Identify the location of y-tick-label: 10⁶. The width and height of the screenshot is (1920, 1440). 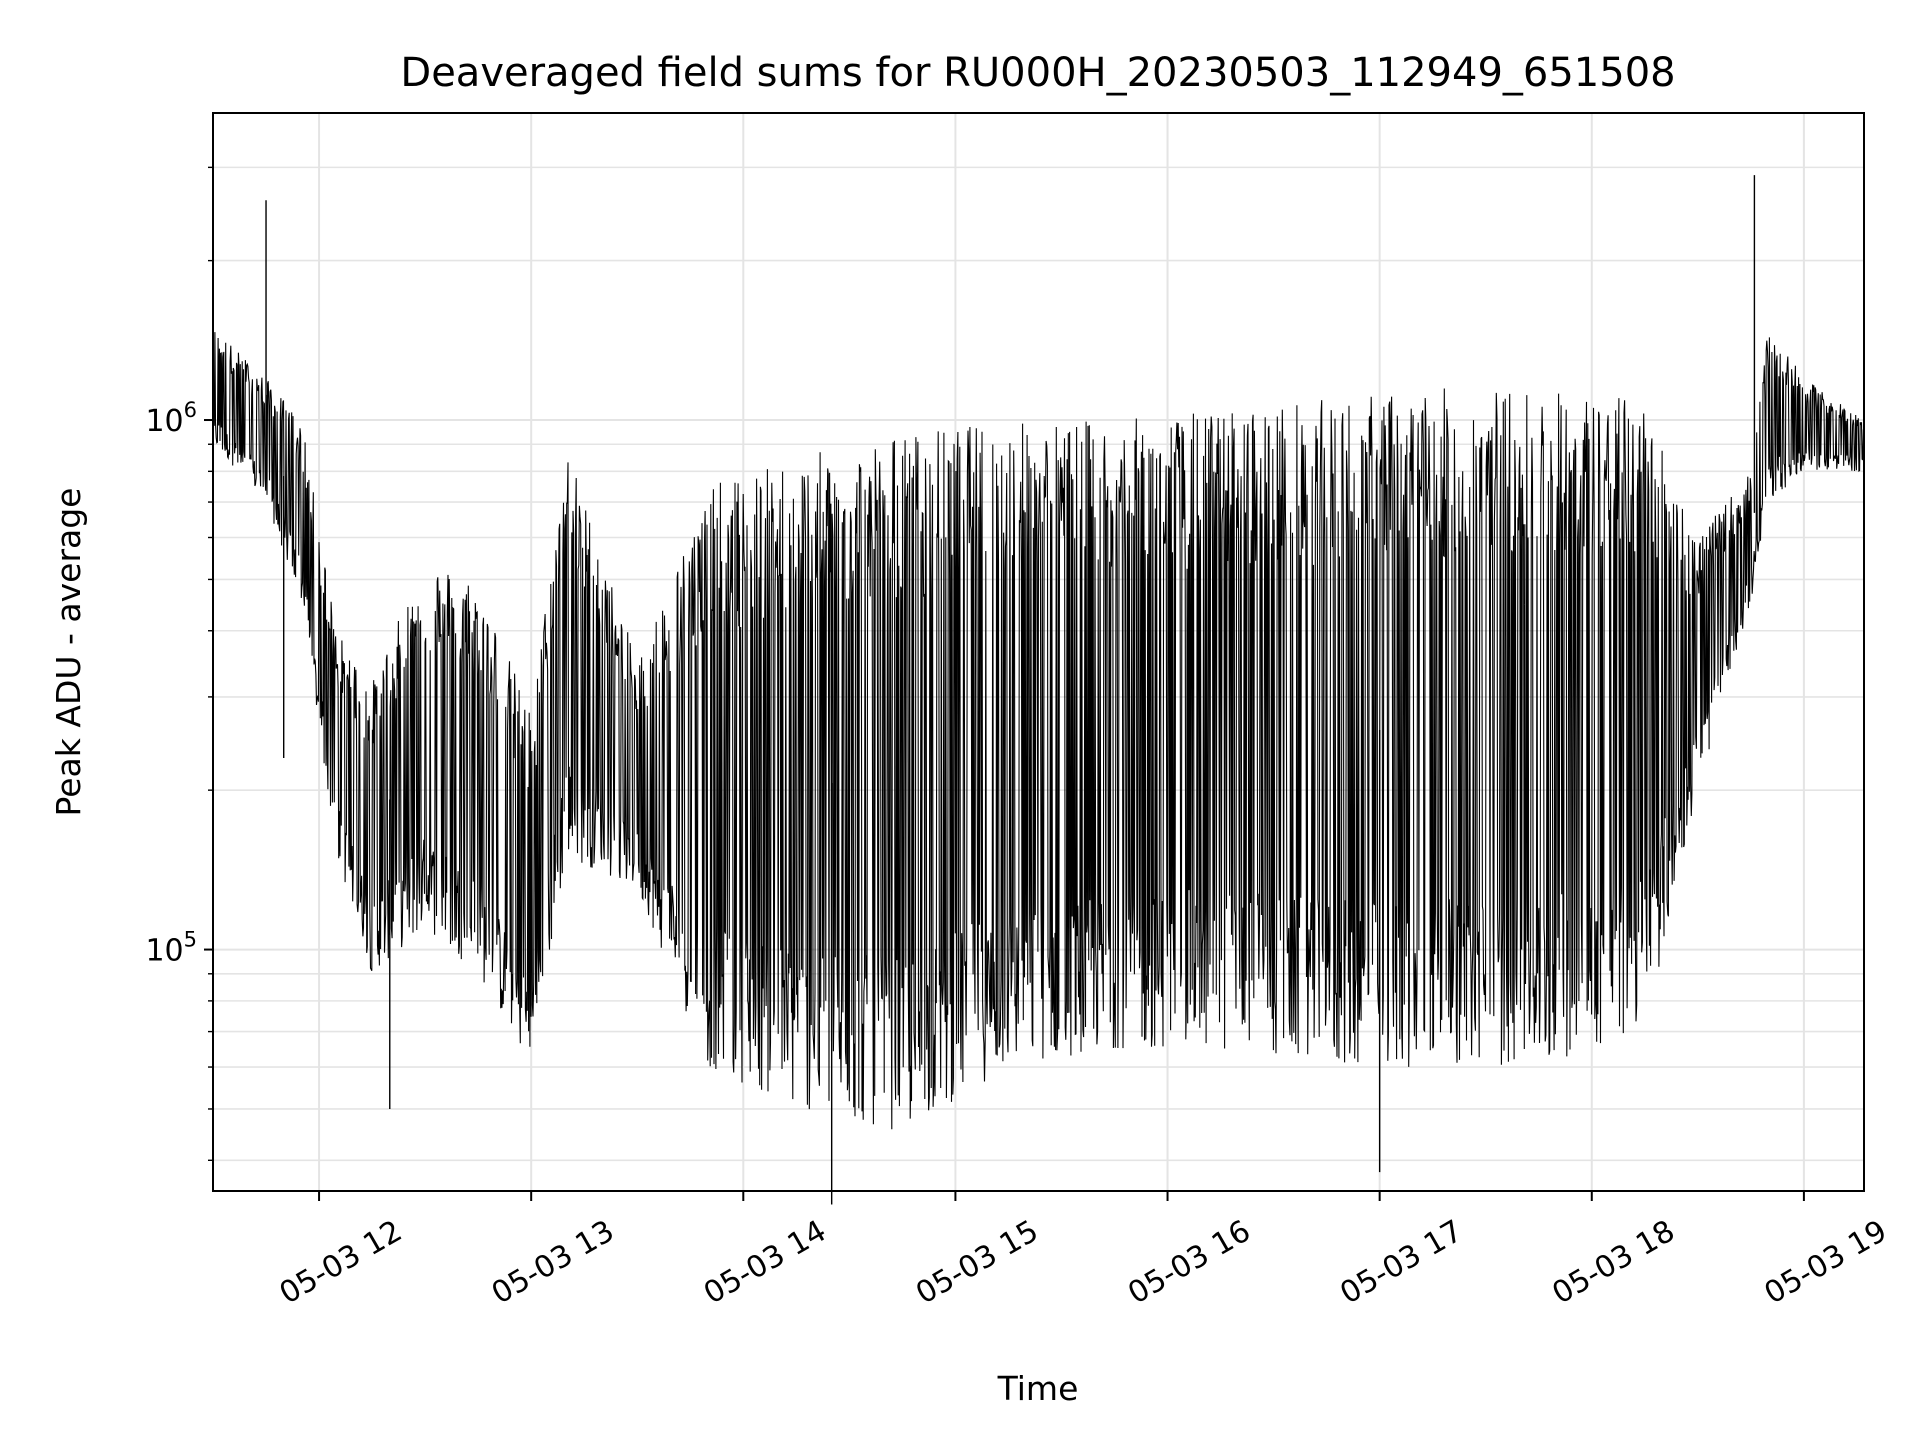
(171, 418).